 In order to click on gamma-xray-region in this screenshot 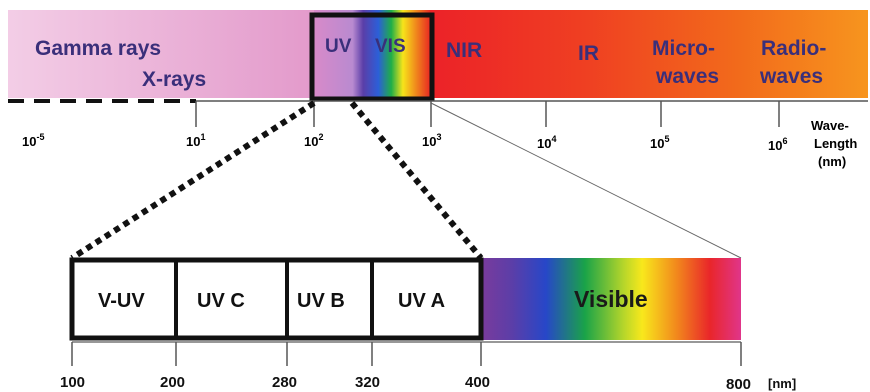, I will do `click(161, 54)`.